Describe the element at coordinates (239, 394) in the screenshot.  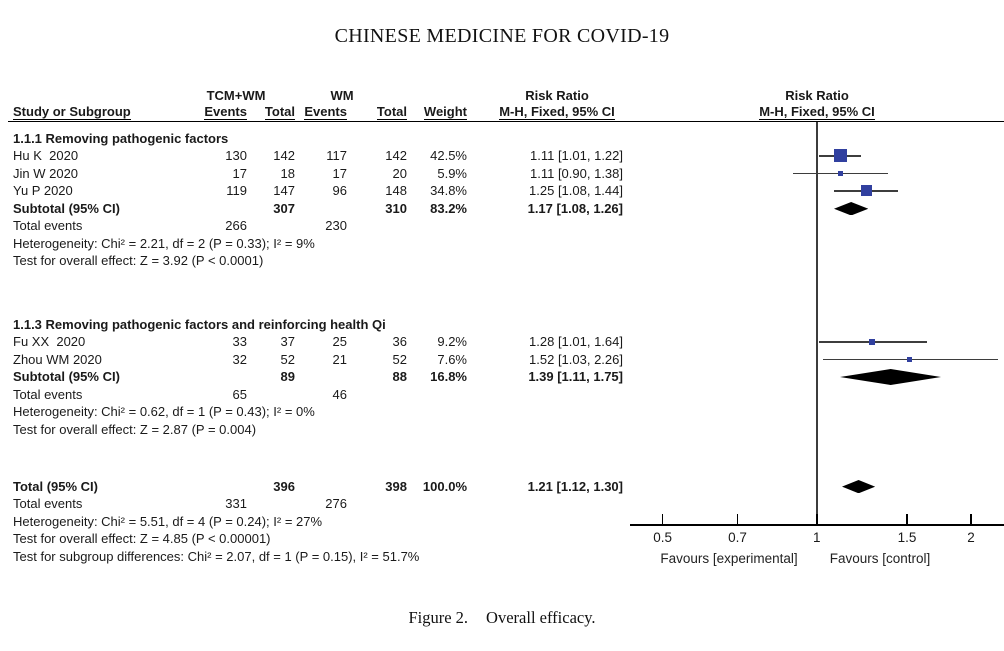
I see `total-events-tcm: 65` at that location.